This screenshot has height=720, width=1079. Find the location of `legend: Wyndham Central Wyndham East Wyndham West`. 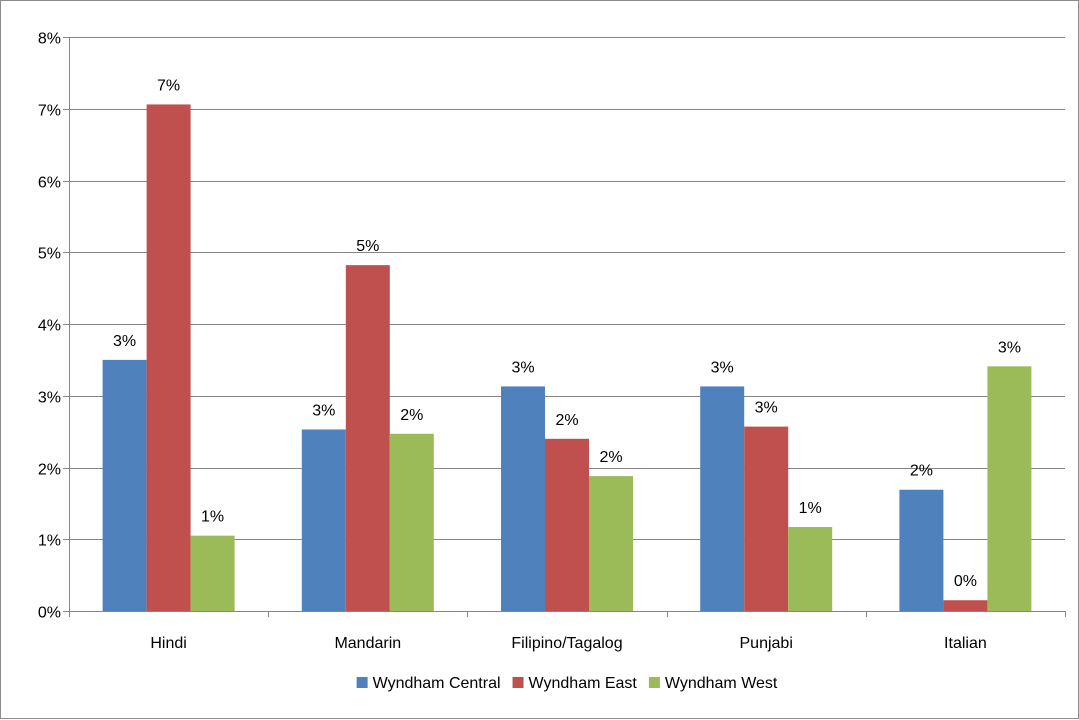

legend: Wyndham Central Wyndham East Wyndham West is located at coordinates (567, 683).